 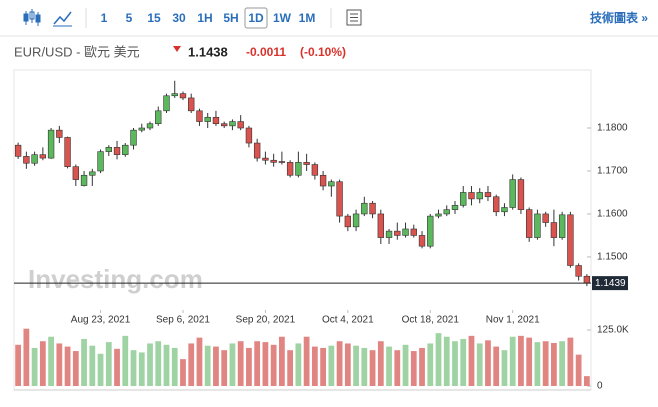 I want to click on x-tick-label: Oct 18, 2021, so click(x=431, y=320).